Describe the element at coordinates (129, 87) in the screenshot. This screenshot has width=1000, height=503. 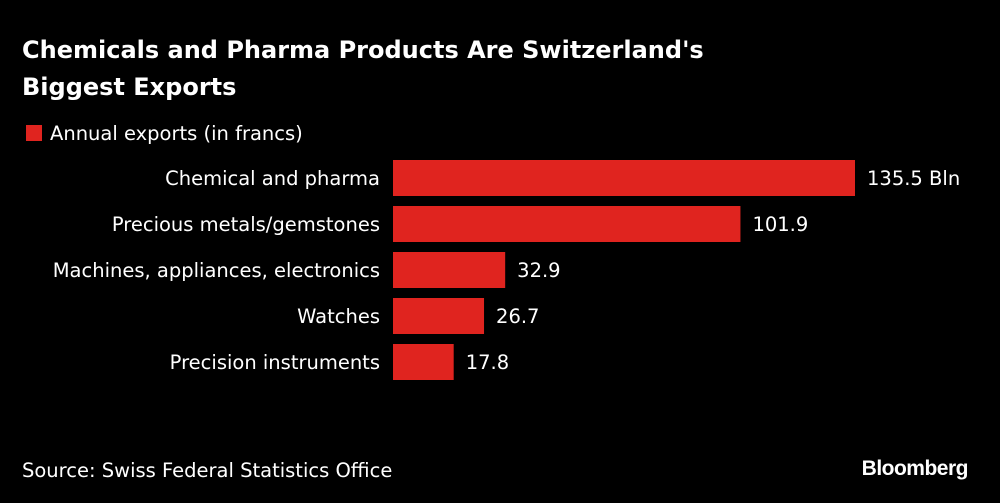
I see `chart-title-line-2: Biggest Exports` at that location.